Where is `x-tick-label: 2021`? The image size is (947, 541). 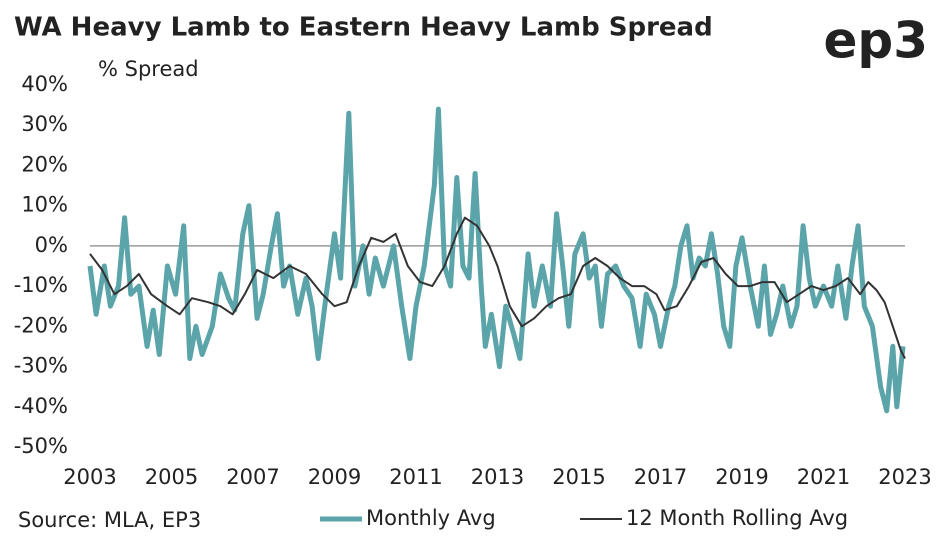
x-tick-label: 2021 is located at coordinates (823, 477).